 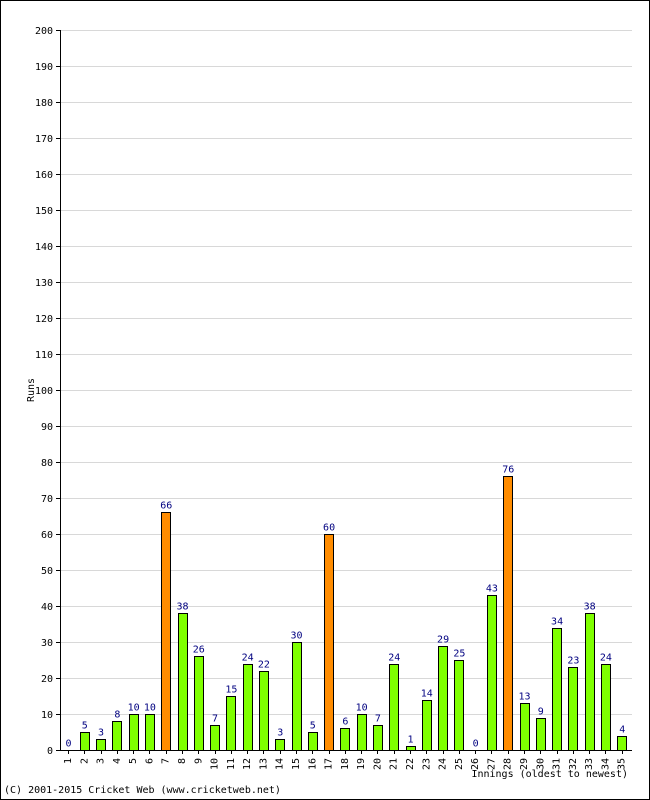 I want to click on x-tick-label: 28, so click(x=508, y=764).